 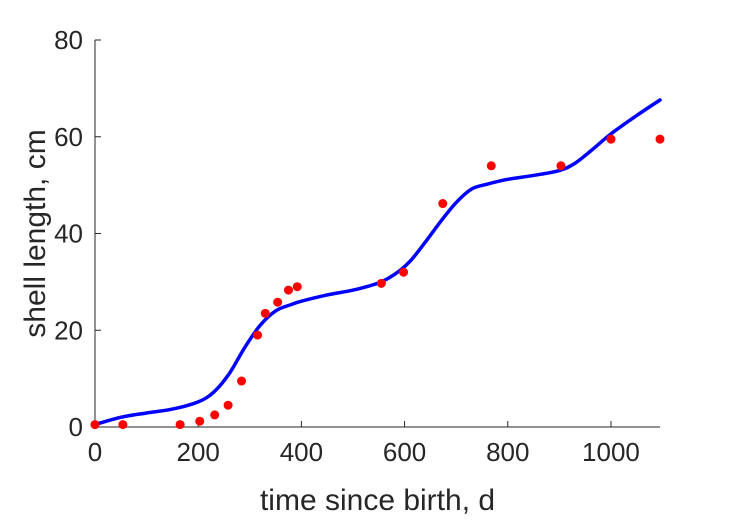 I want to click on y-axis-title: shell length, cm, so click(x=35, y=233).